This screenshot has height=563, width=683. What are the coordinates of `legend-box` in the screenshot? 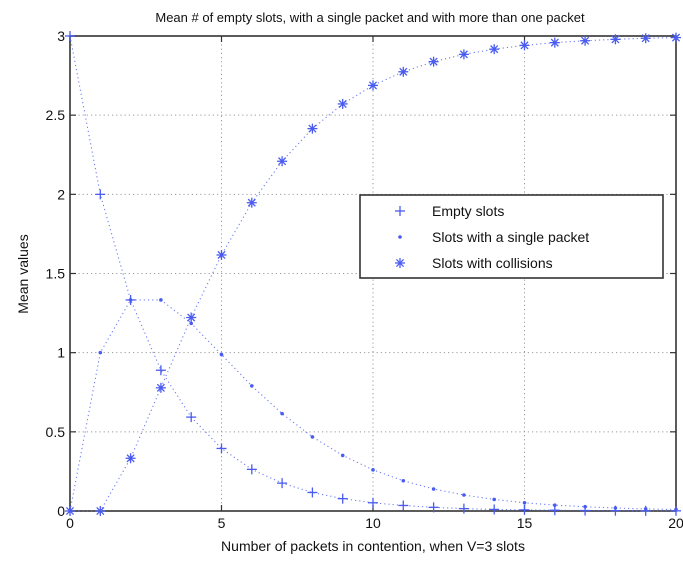 It's located at (511, 236).